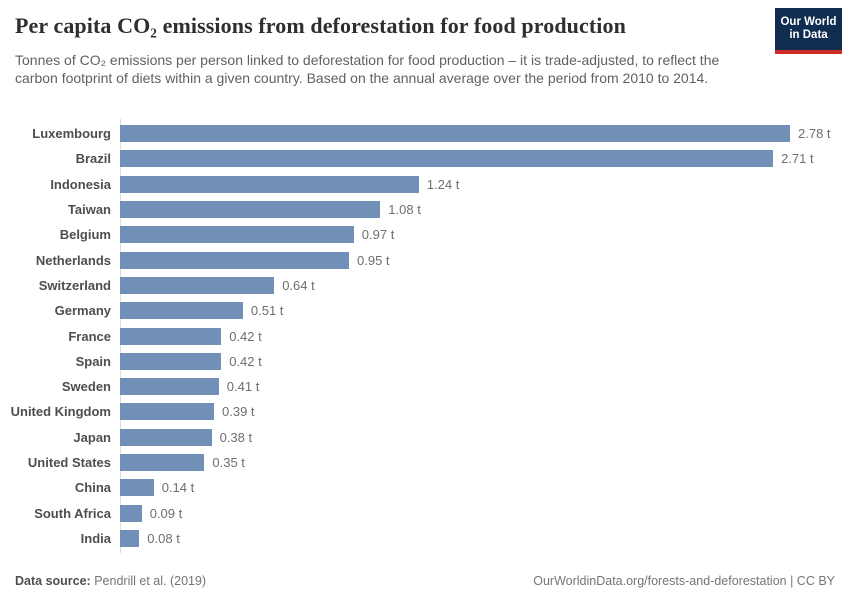 The width and height of the screenshot is (850, 600). What do you see at coordinates (53, 581) in the screenshot?
I see `data-source-label: Data source:` at bounding box center [53, 581].